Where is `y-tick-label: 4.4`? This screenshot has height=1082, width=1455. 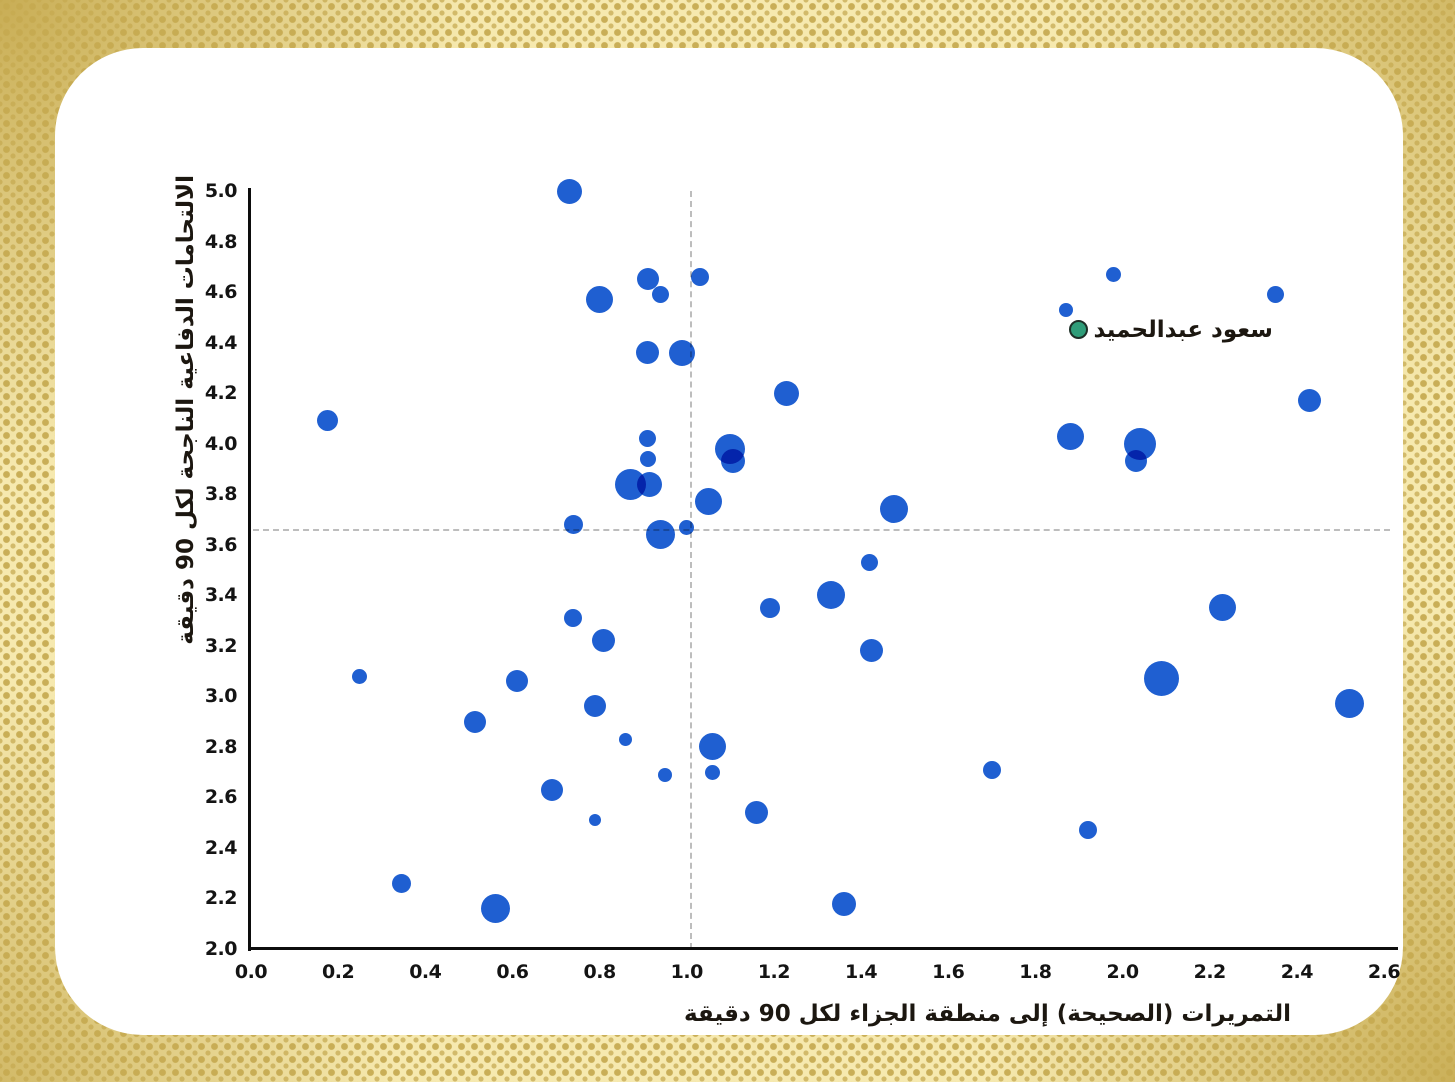
y-tick-label: 4.4 is located at coordinates (221, 342).